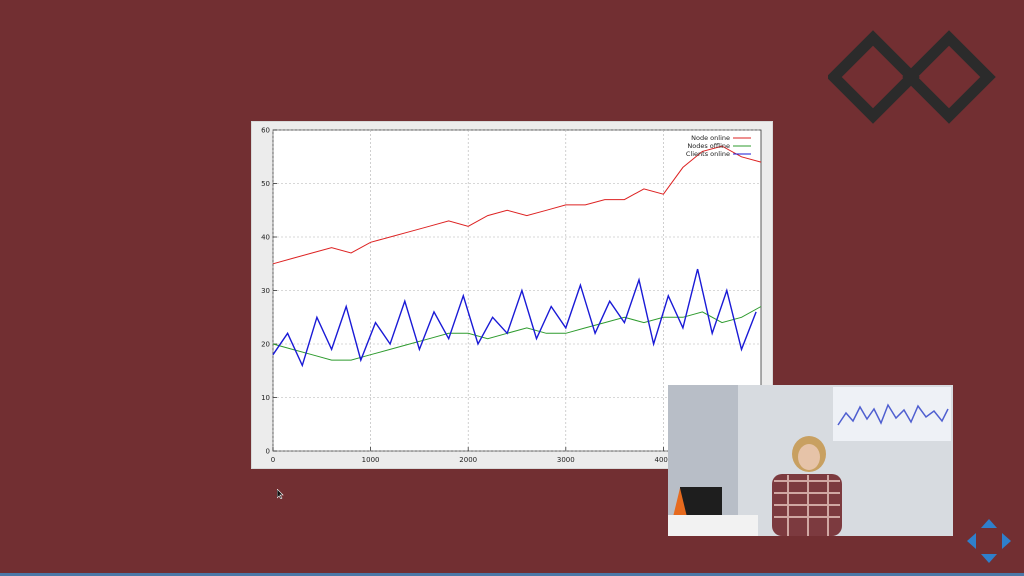 The image size is (1024, 576). I want to click on mouse-cursor-icon, so click(280, 494).